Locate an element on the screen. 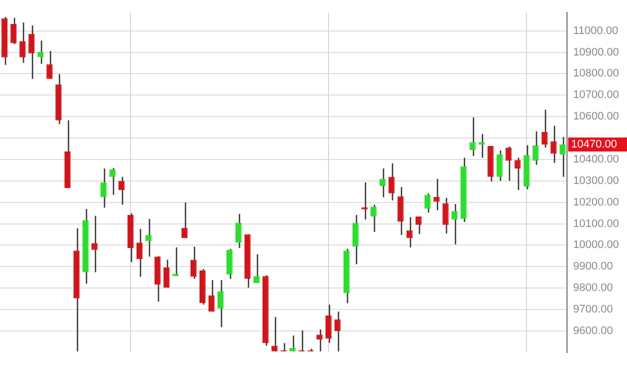 The height and width of the screenshot is (365, 627). y-tick-label: 10400.00 is located at coordinates (596, 159).